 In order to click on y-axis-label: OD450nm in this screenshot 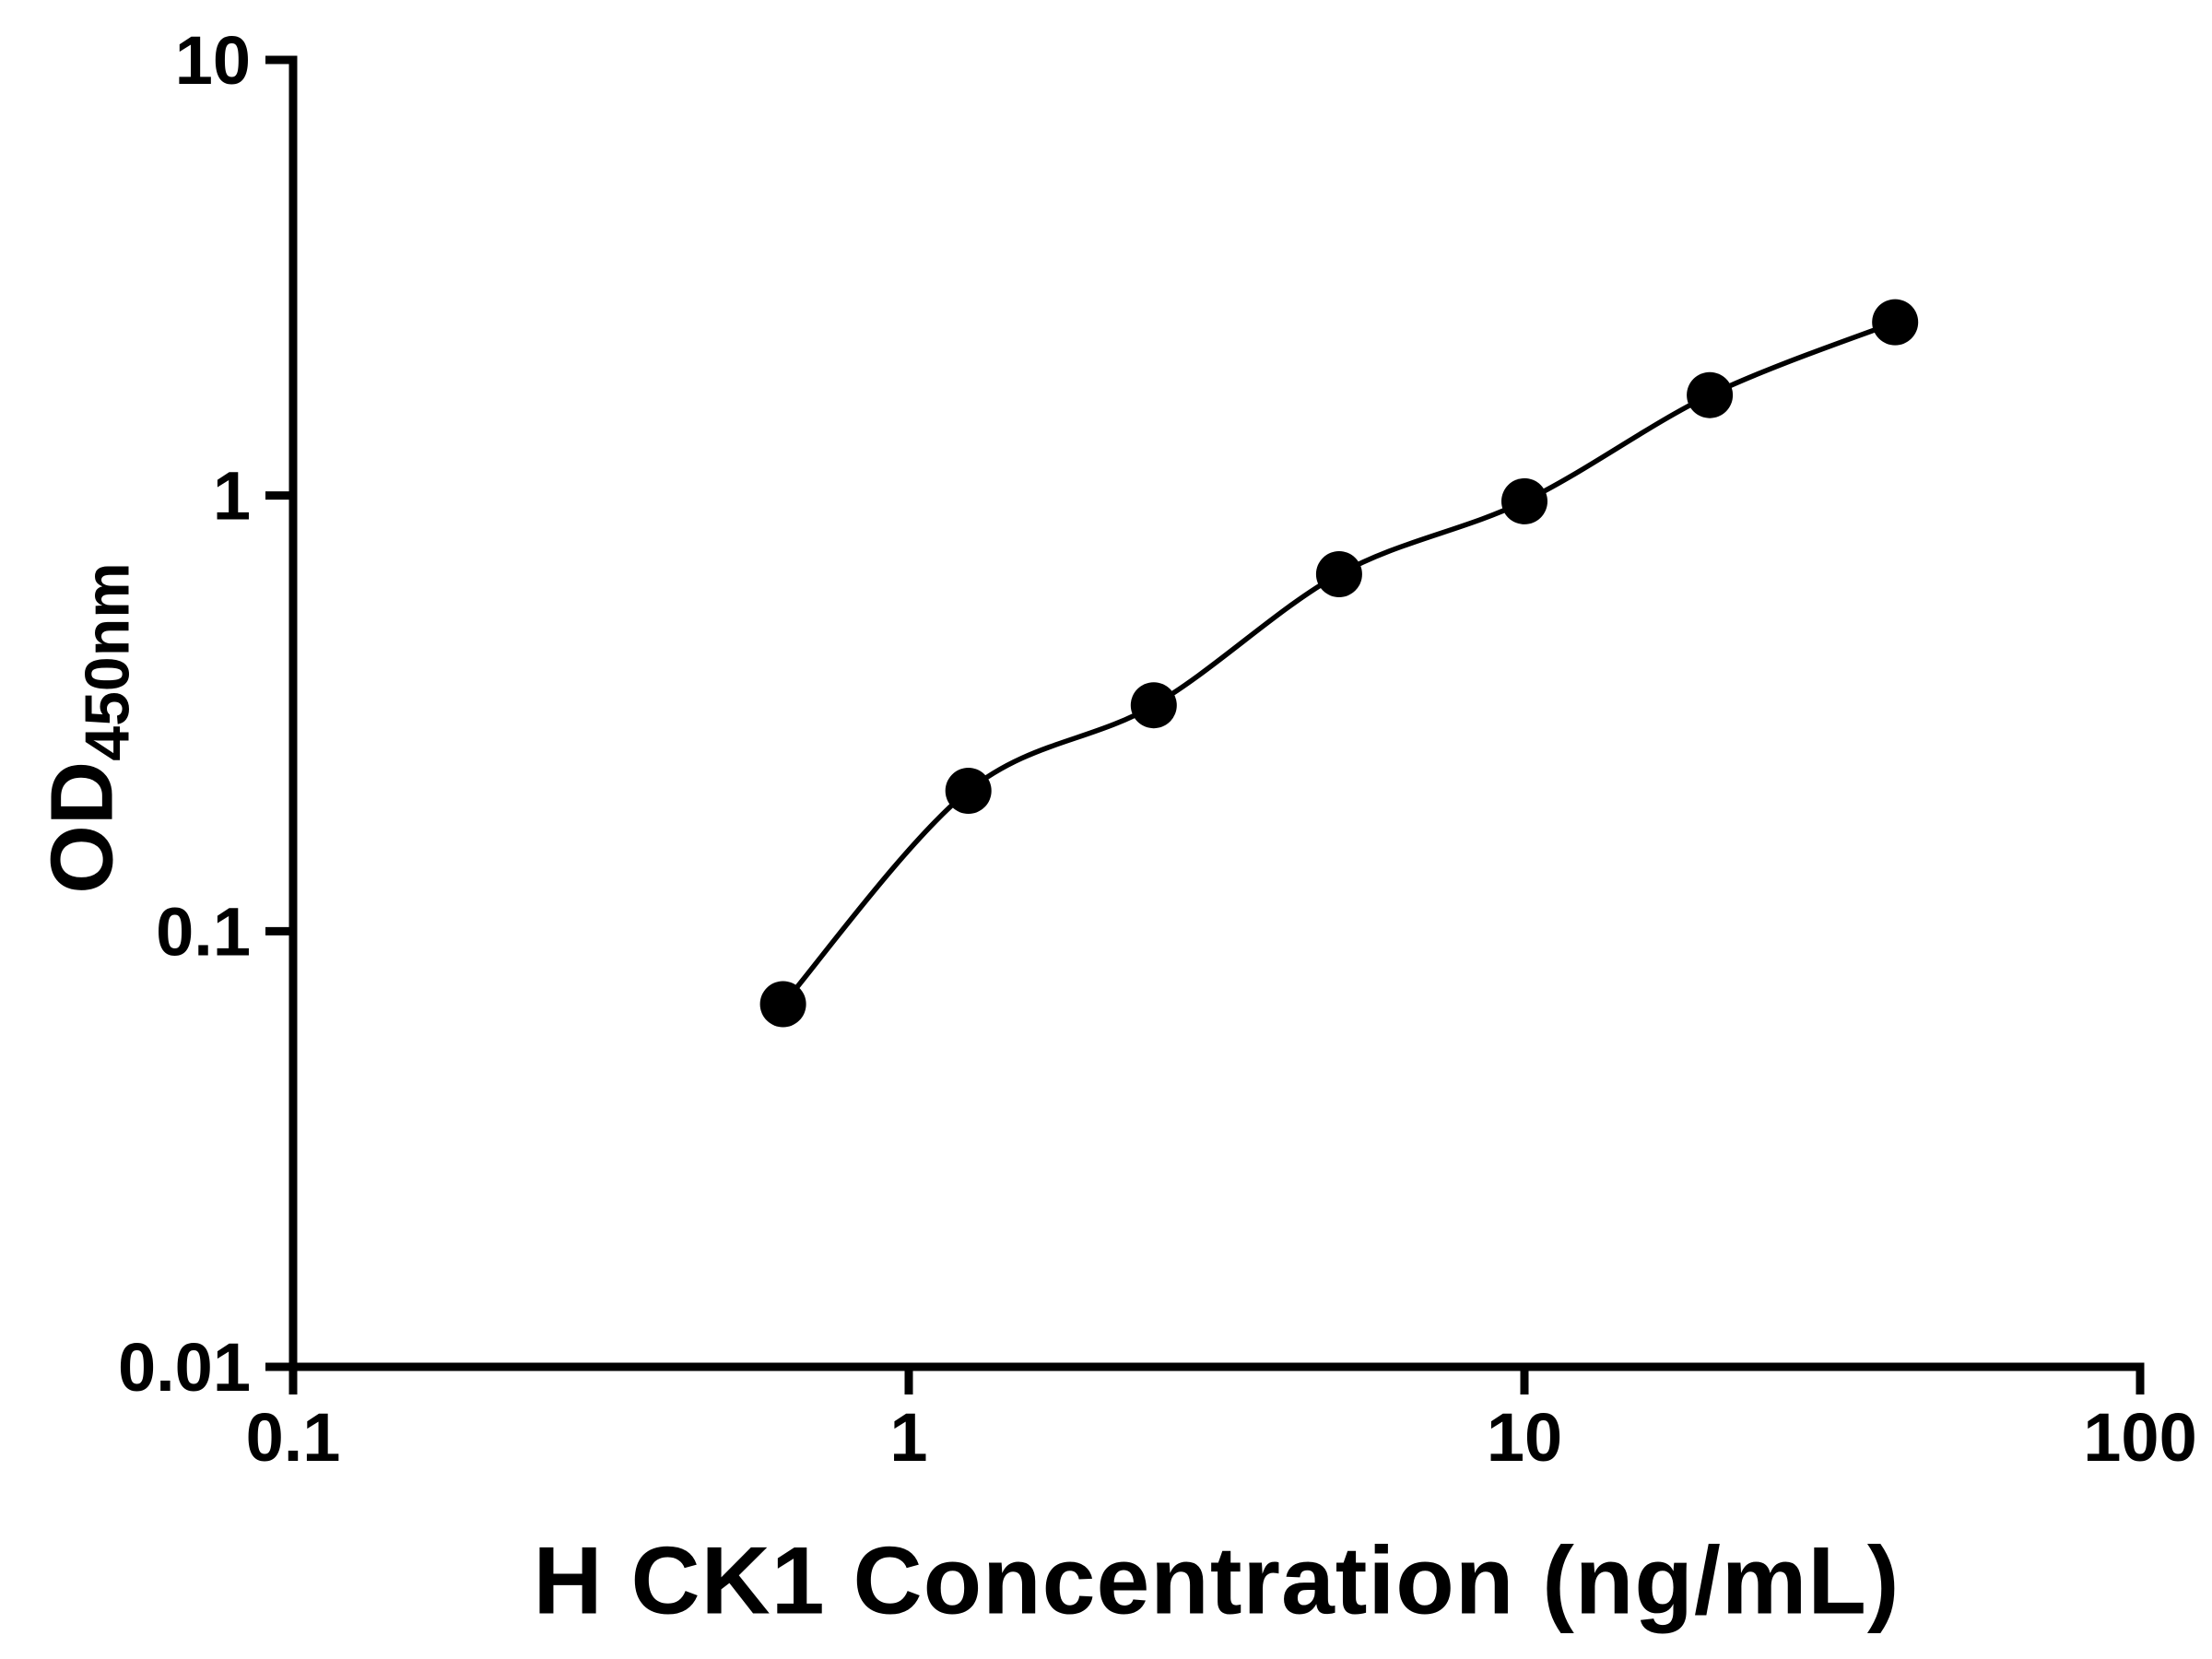, I will do `click(88, 727)`.